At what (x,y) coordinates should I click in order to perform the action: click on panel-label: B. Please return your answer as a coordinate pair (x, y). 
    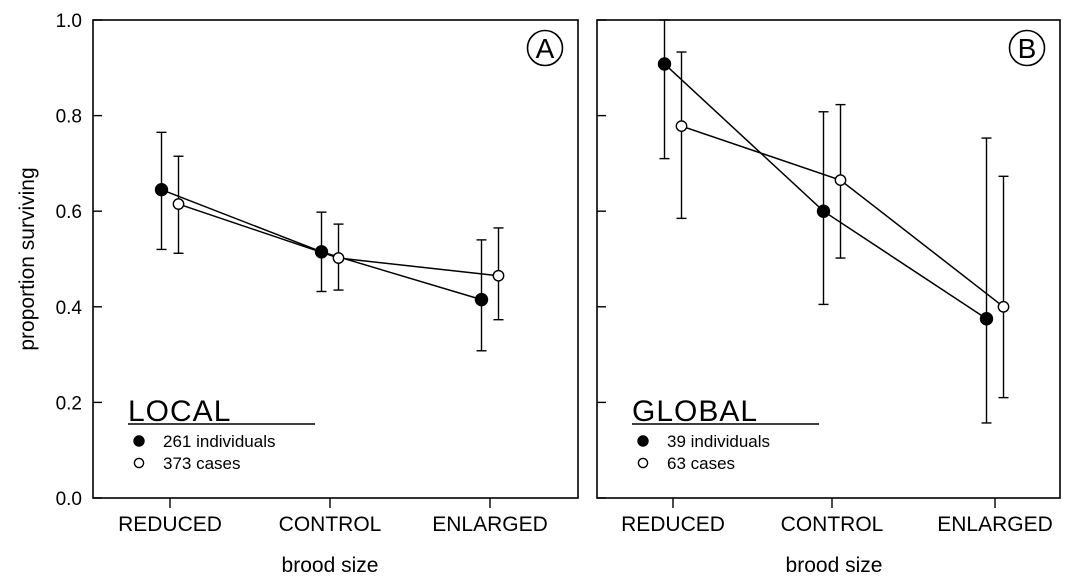
    Looking at the image, I should click on (1027, 48).